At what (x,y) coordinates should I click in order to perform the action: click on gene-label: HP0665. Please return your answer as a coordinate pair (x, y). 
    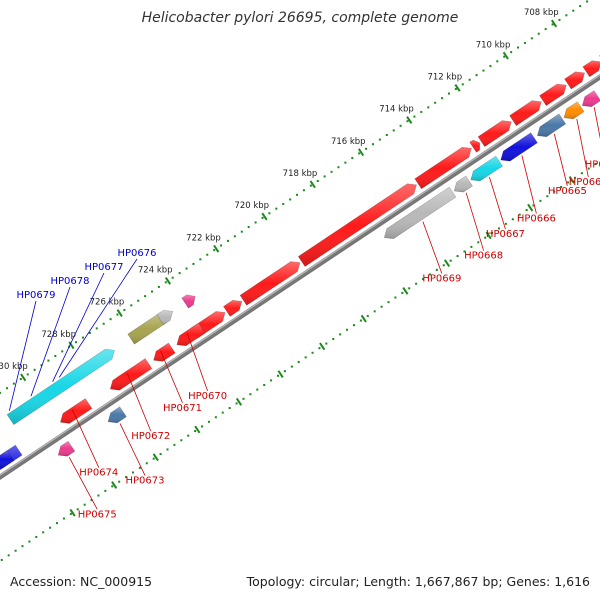
    Looking at the image, I should click on (567, 191).